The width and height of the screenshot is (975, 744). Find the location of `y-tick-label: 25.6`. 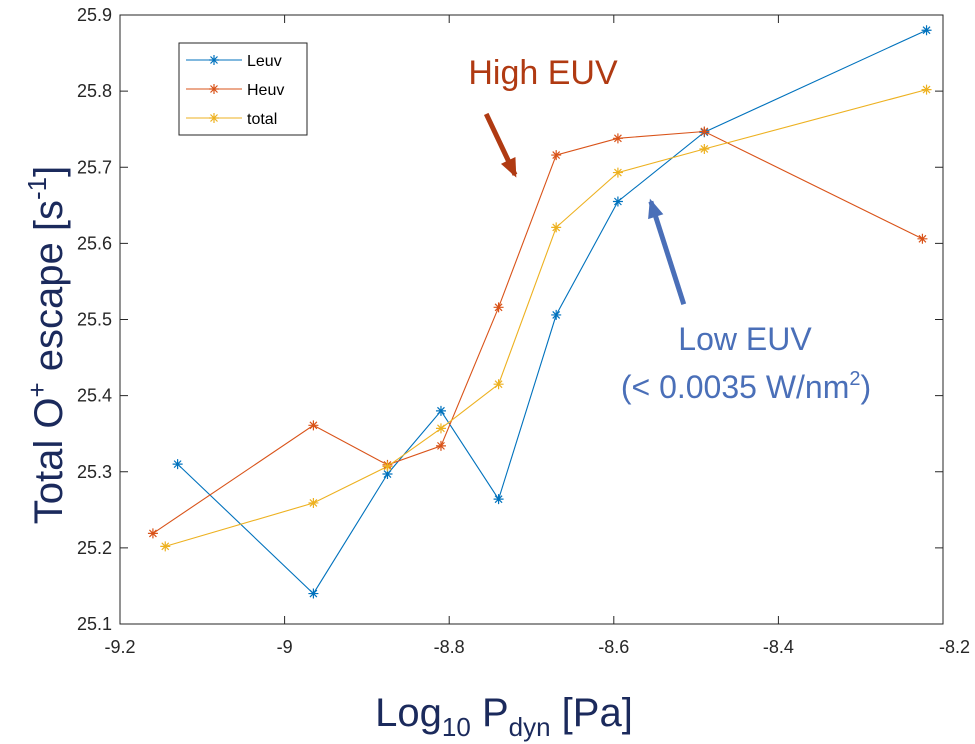

y-tick-label: 25.6 is located at coordinates (94, 243).